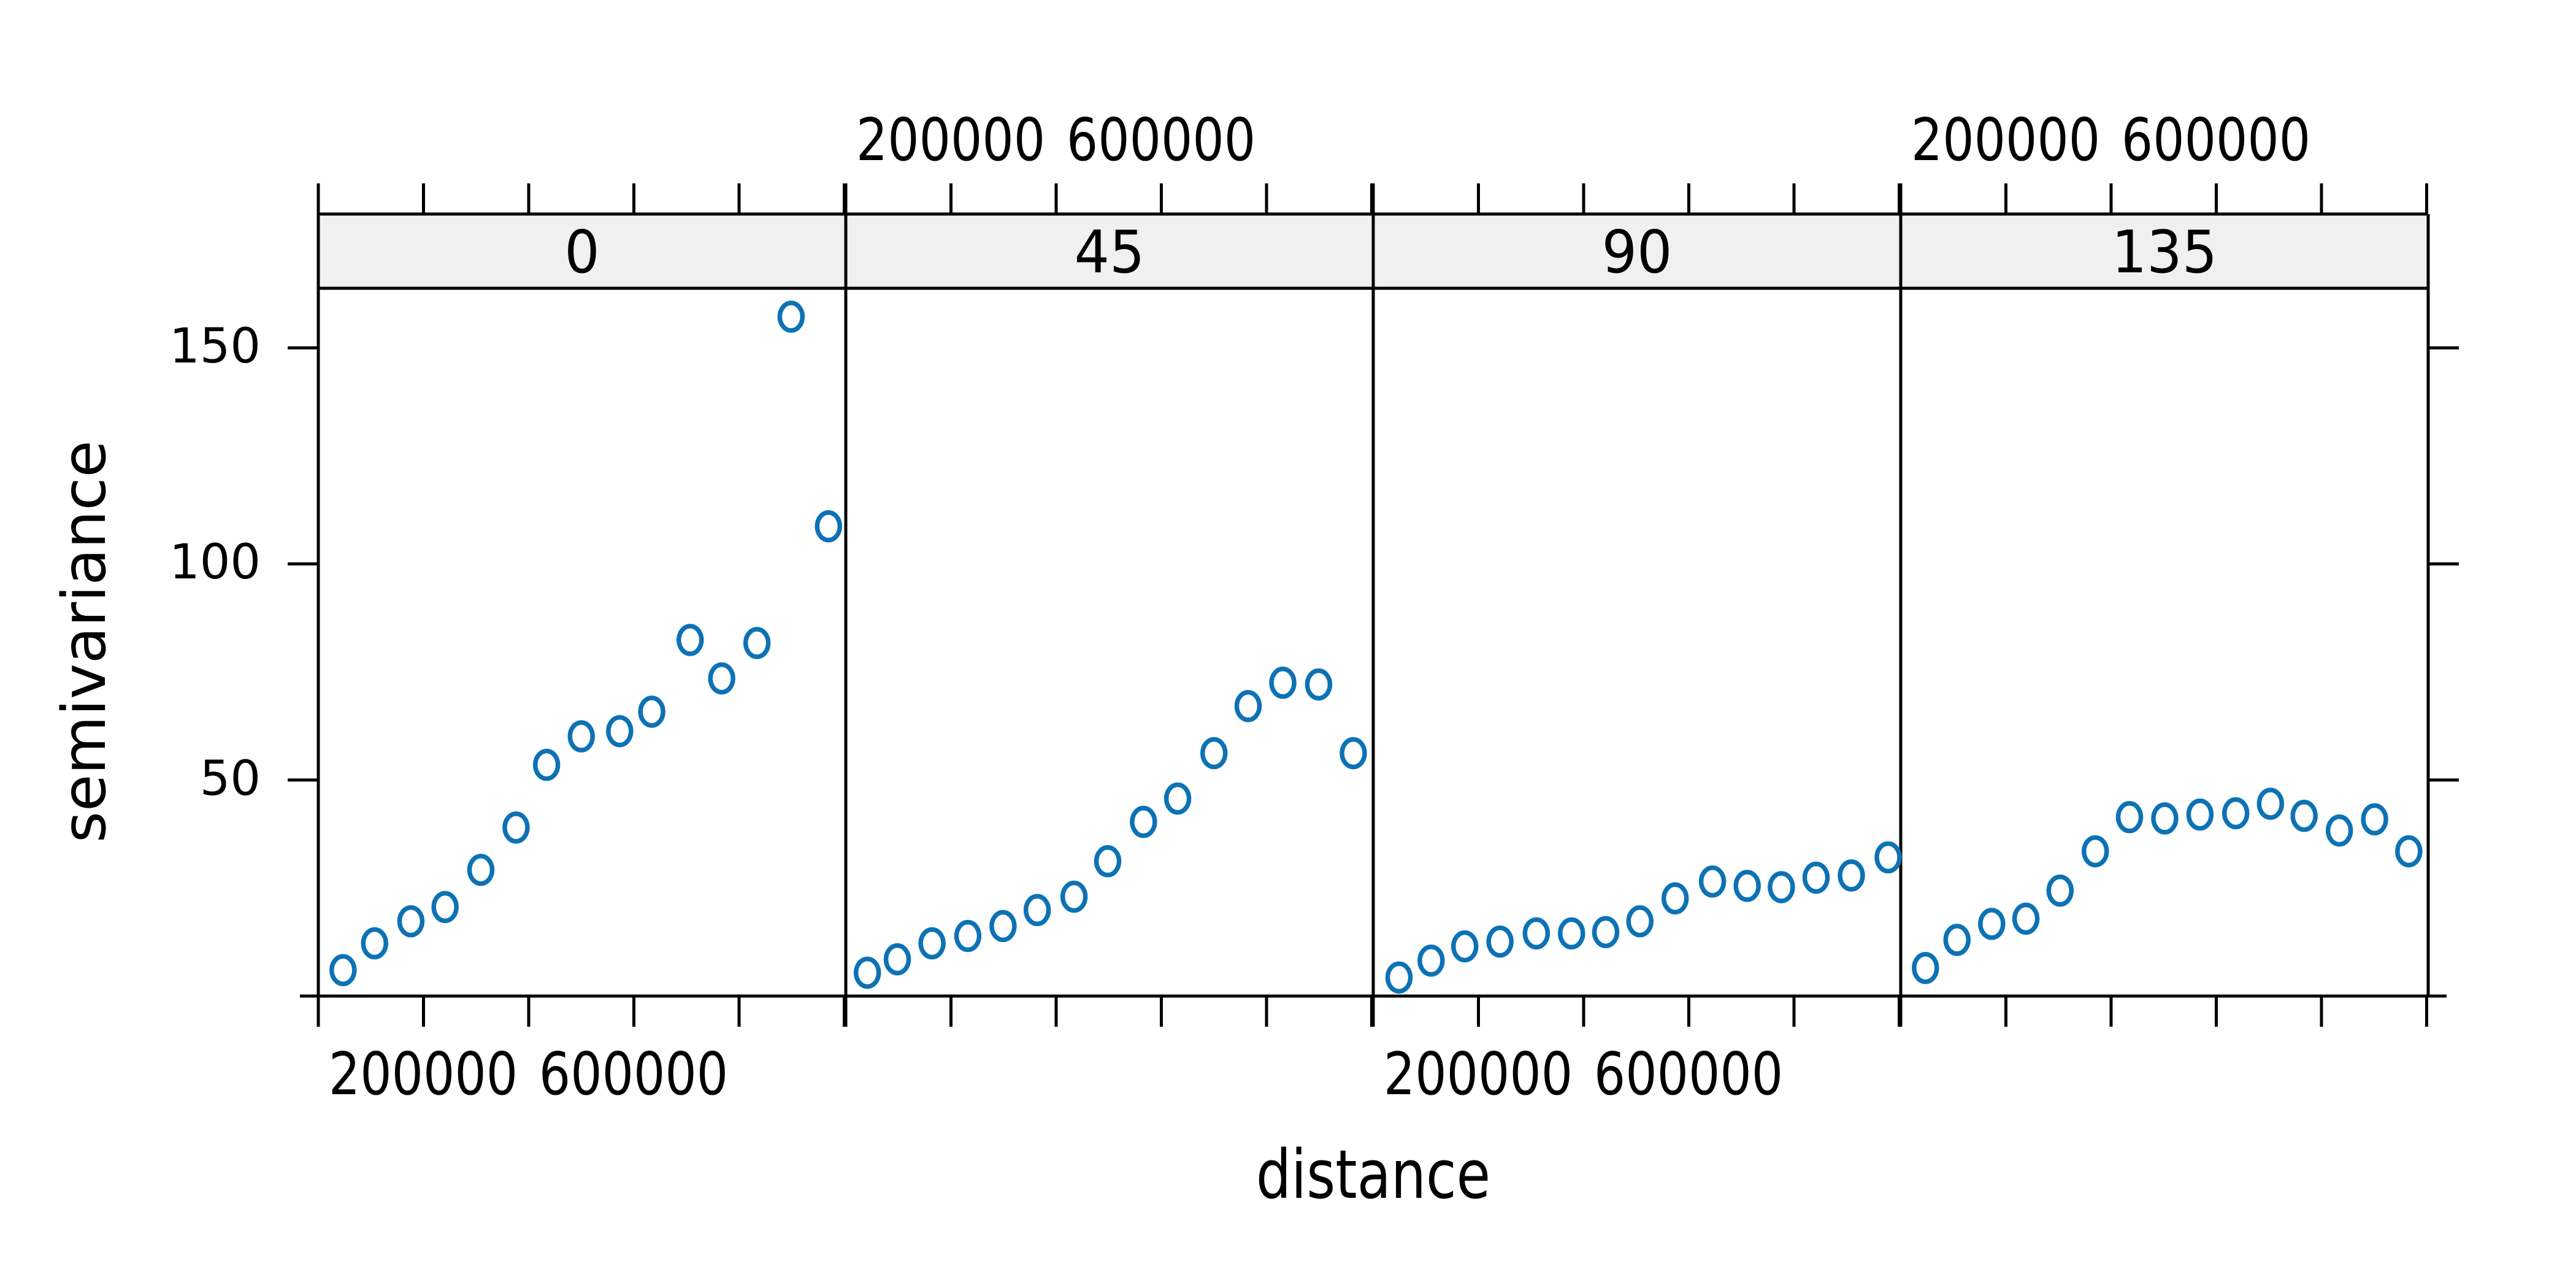 This screenshot has height=1288, width=2576. I want to click on x-tick-label-top-p135-200000: 200000, so click(2006, 140).